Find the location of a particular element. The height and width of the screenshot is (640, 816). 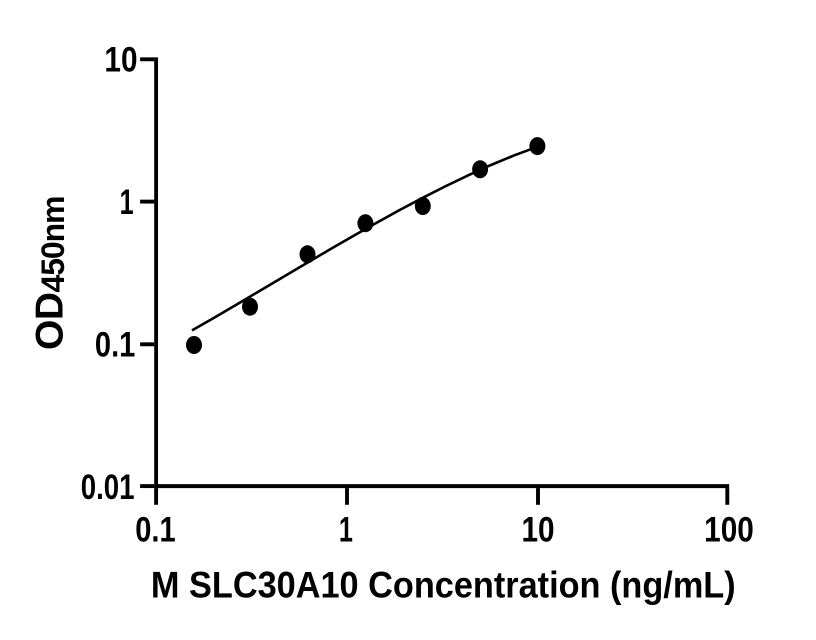

svg-text: 100 is located at coordinates (729, 529).